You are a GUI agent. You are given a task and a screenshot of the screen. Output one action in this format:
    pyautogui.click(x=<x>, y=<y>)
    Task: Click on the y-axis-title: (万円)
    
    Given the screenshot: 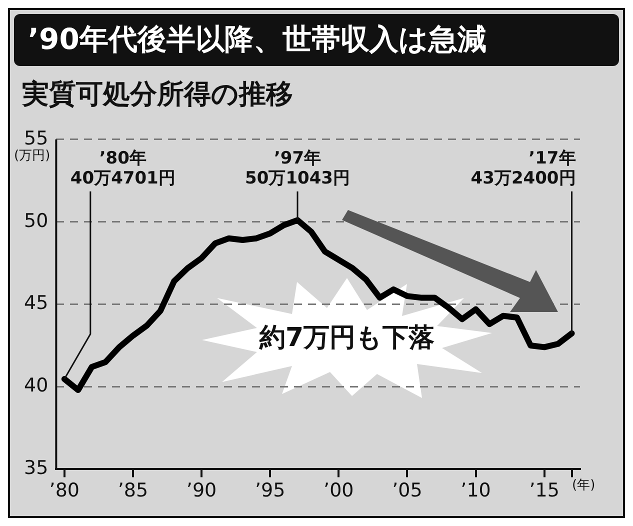 What is the action you would take?
    pyautogui.click(x=32, y=156)
    